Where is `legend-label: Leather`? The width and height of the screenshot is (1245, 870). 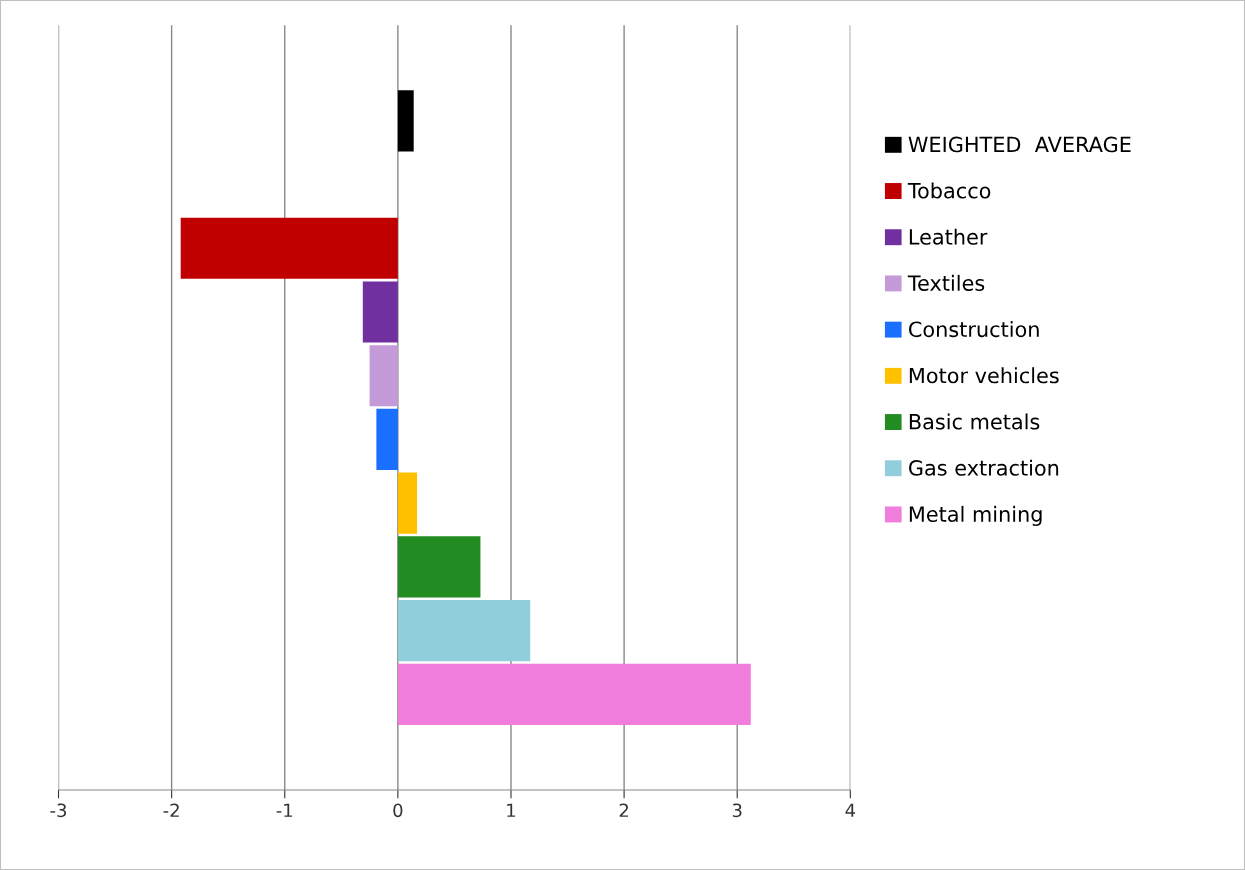
legend-label: Leather is located at coordinates (948, 236).